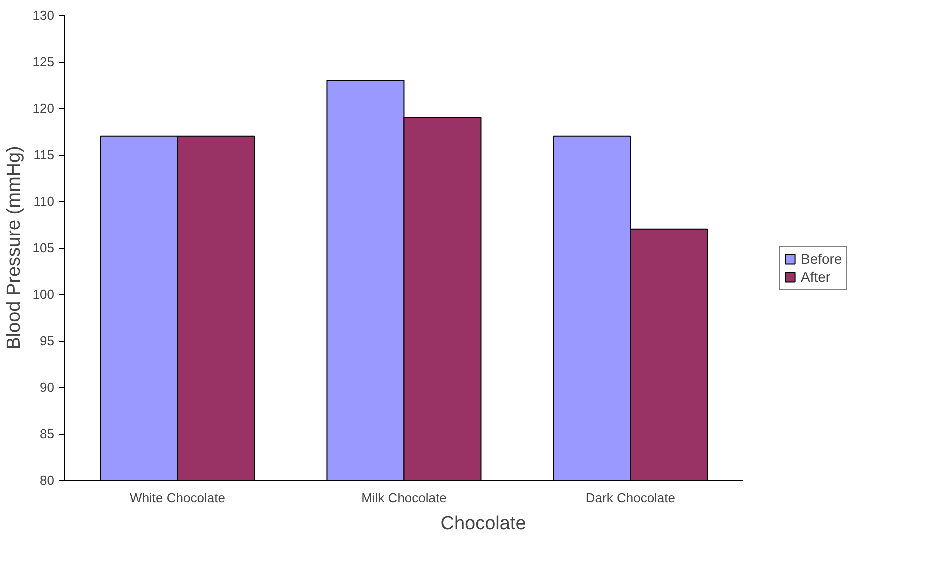 The image size is (938, 579). I want to click on y-tick-label: 125, so click(43, 62).